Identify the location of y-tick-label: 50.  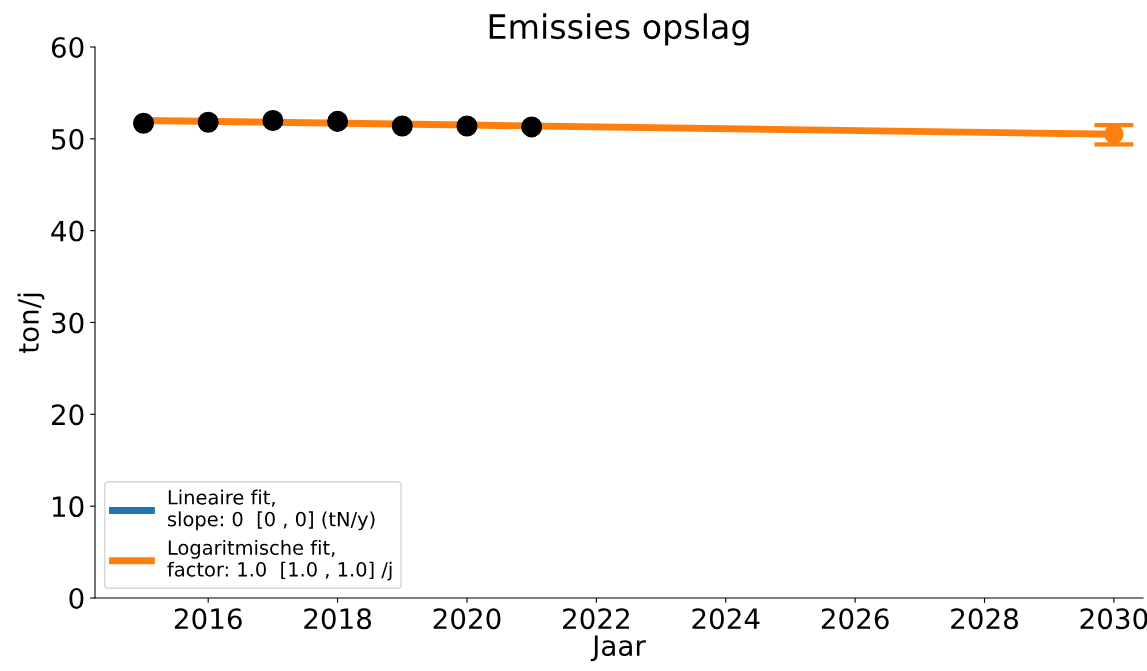
(68, 139).